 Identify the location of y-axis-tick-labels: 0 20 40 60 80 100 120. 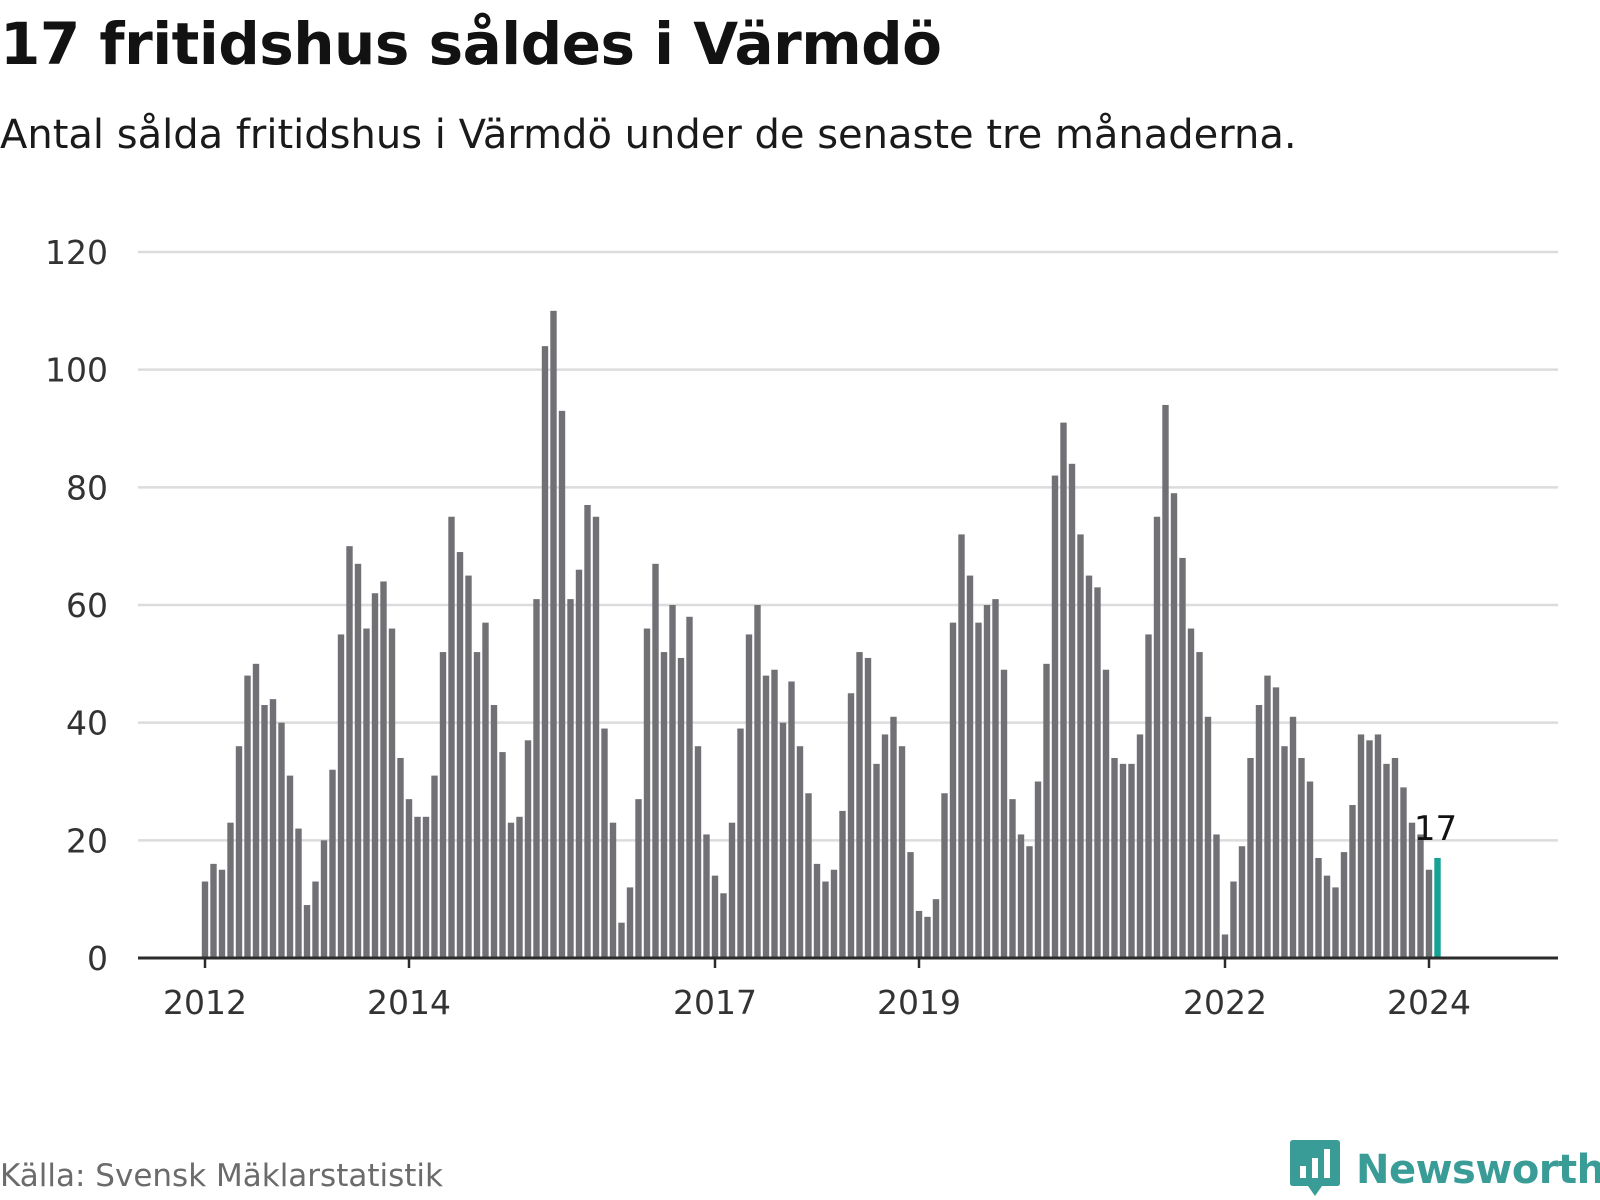
(76, 605).